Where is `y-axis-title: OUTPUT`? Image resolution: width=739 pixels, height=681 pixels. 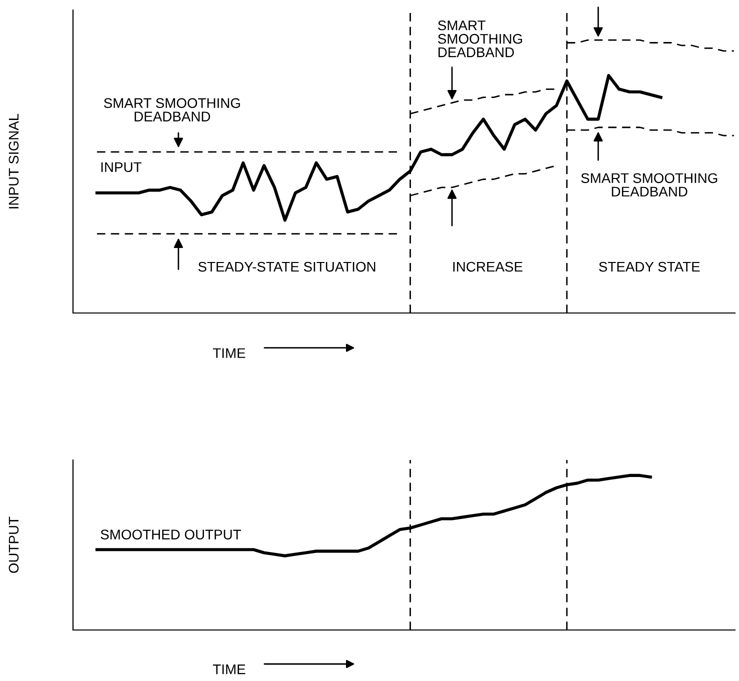 y-axis-title: OUTPUT is located at coordinates (13, 544).